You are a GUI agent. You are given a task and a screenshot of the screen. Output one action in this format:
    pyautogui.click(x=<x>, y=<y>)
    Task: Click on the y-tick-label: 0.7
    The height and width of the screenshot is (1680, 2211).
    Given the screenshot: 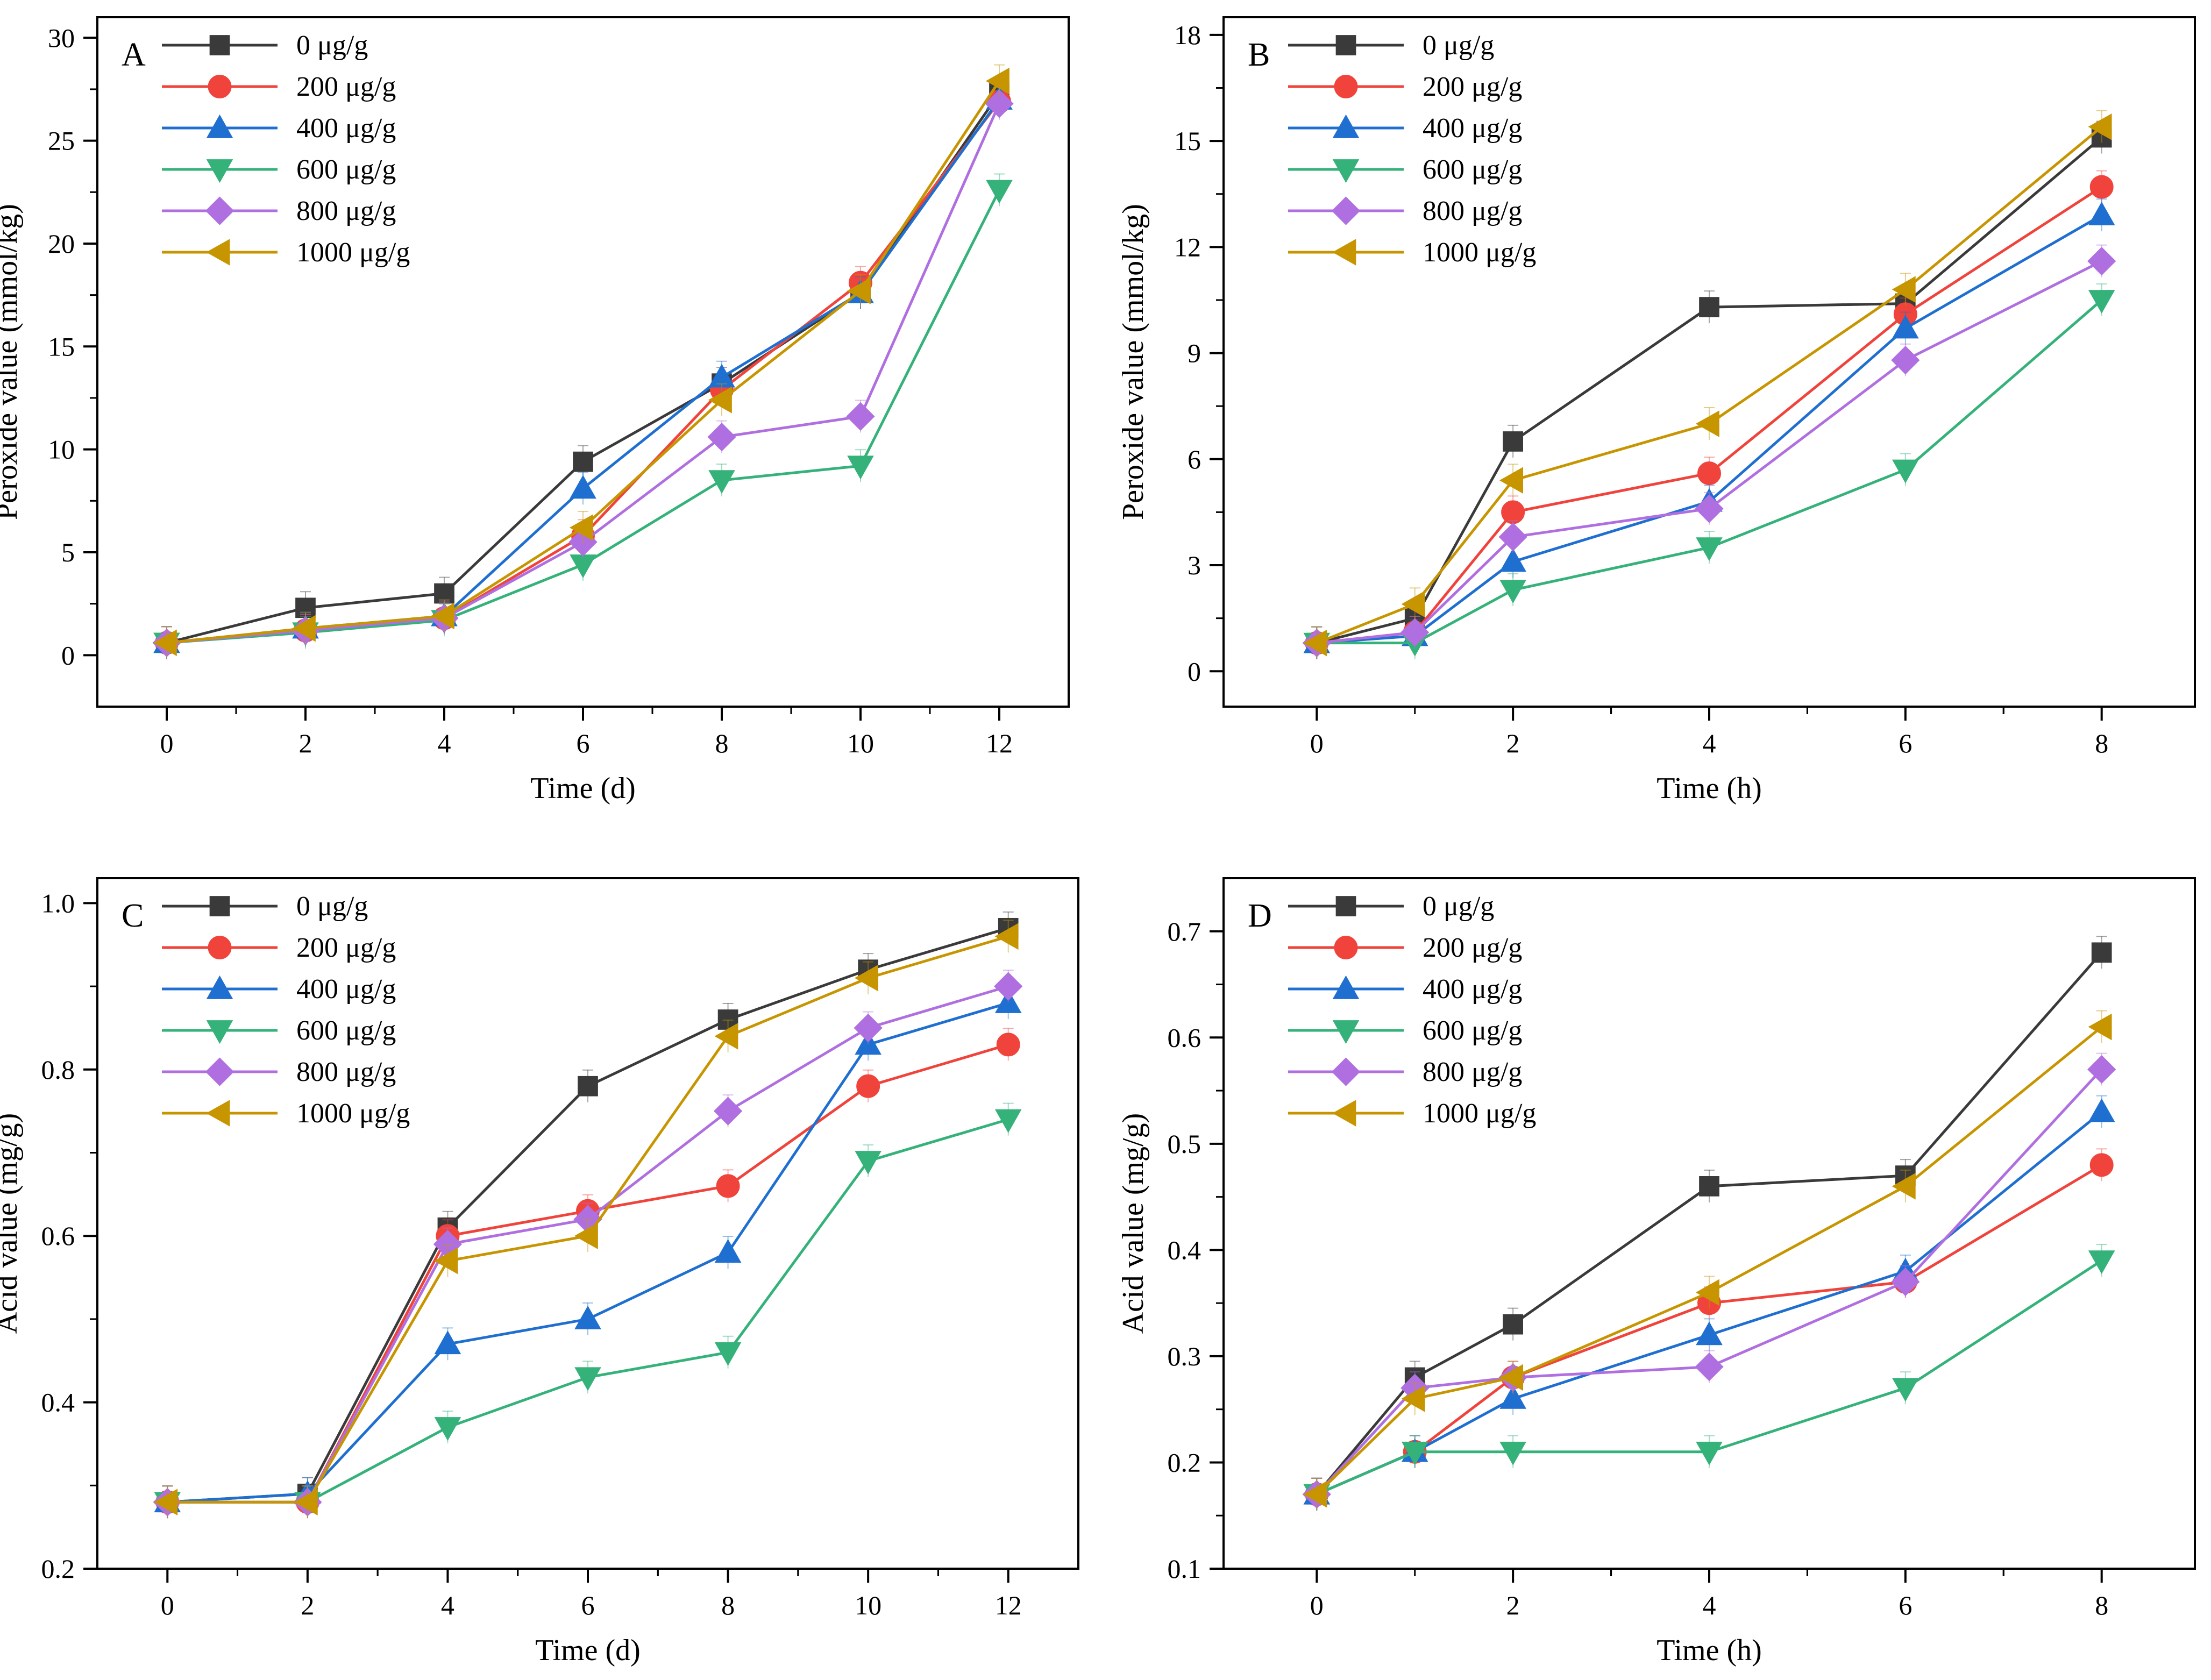 What is the action you would take?
    pyautogui.click(x=1185, y=931)
    